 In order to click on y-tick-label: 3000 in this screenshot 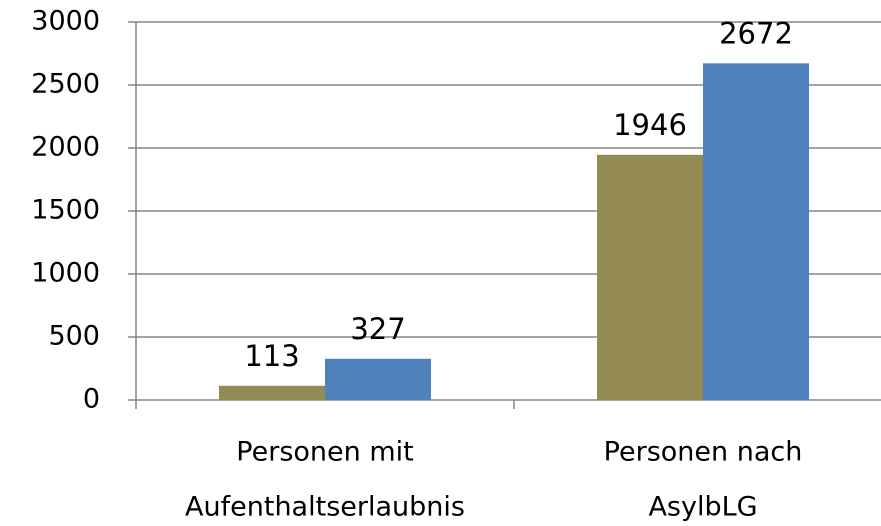, I will do `click(65, 21)`.